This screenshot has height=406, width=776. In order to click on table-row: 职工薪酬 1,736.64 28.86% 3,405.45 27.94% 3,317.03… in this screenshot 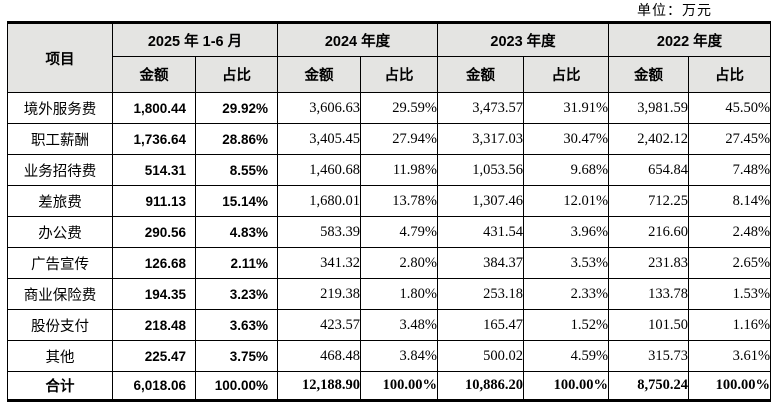, I will do `click(389, 139)`.